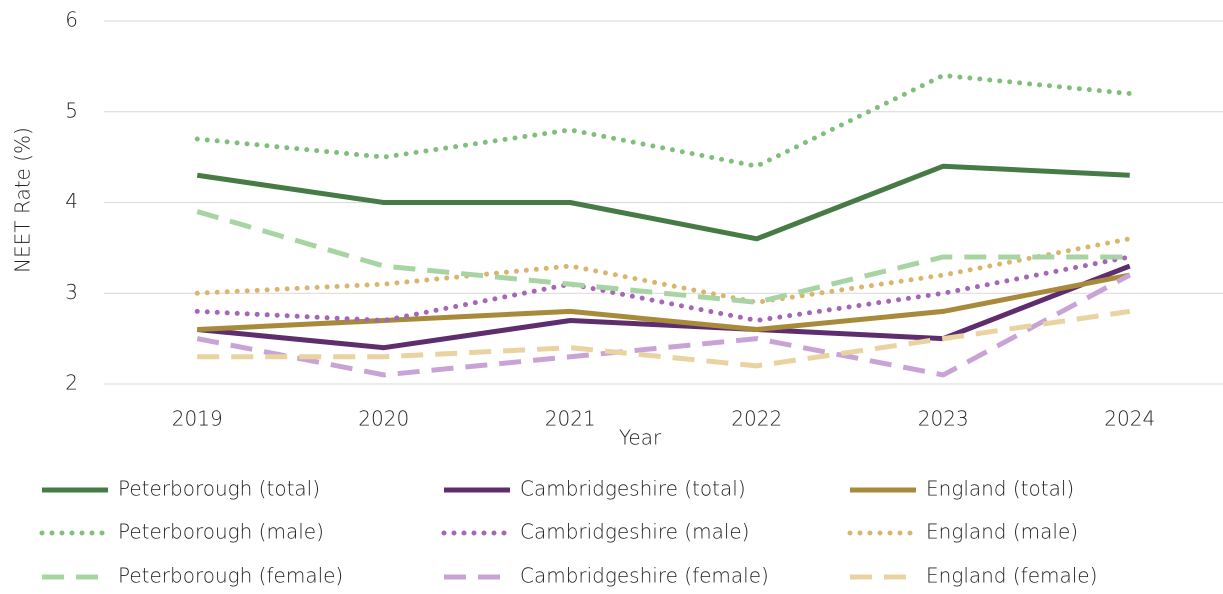 This screenshot has height=594, width=1223. Describe the element at coordinates (634, 532) in the screenshot. I see `legend-label: Cambridgeshire (male)` at that location.